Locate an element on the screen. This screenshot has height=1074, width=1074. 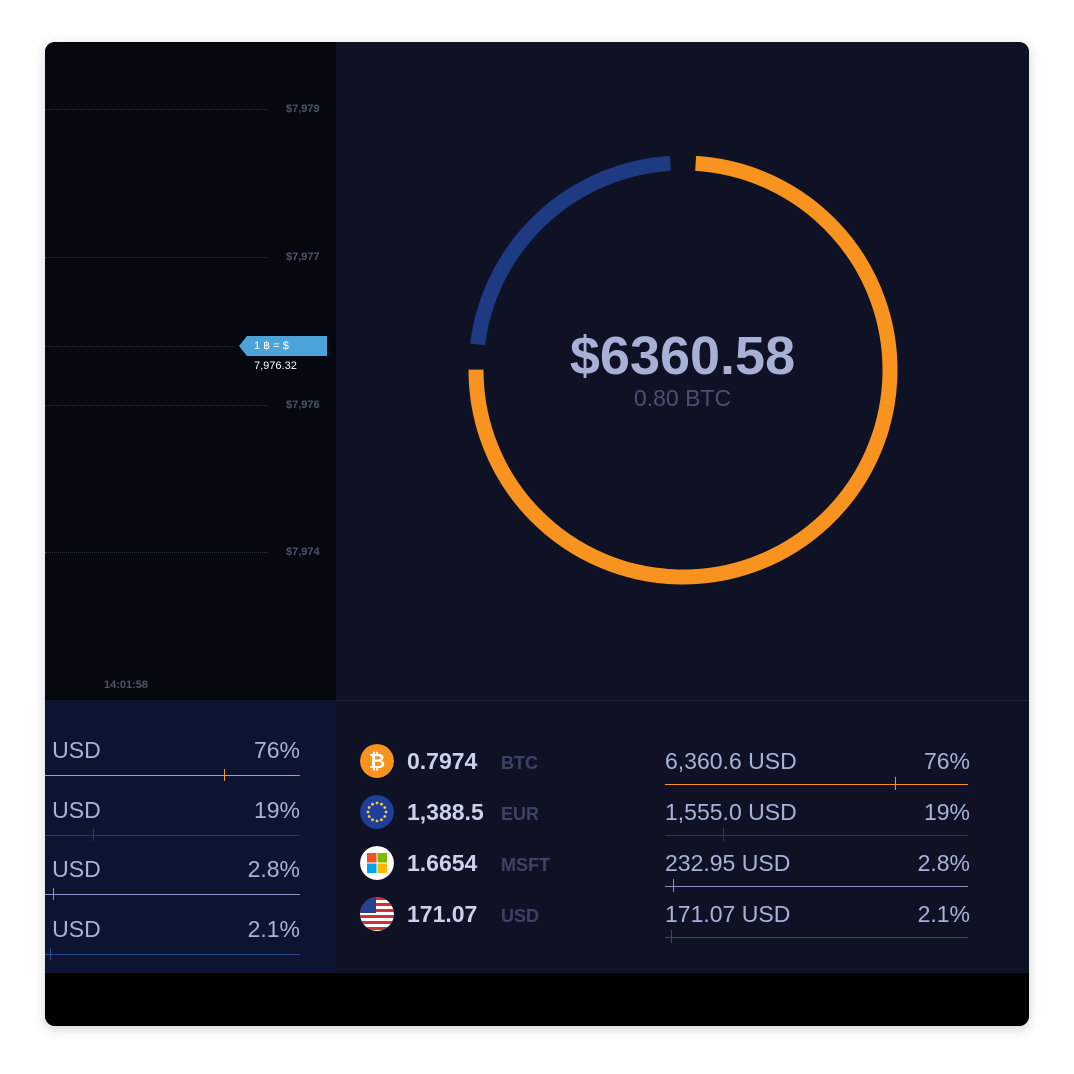
asset-percent: 19% is located at coordinates (946, 812).